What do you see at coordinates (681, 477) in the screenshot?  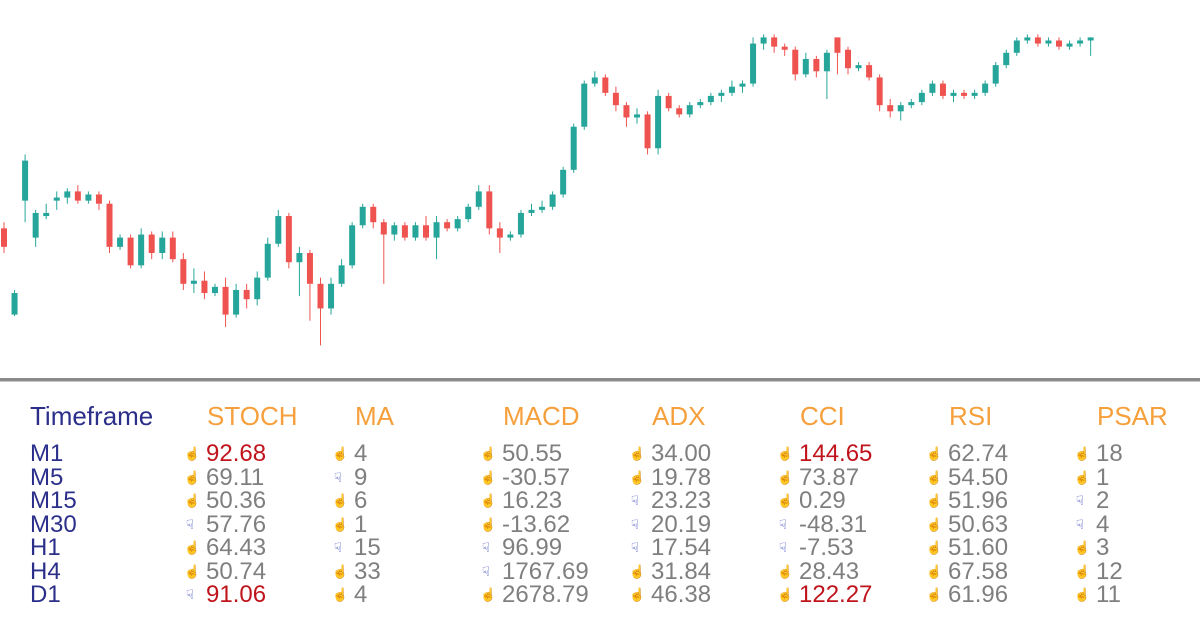 I see `indicator-value: 19.78` at bounding box center [681, 477].